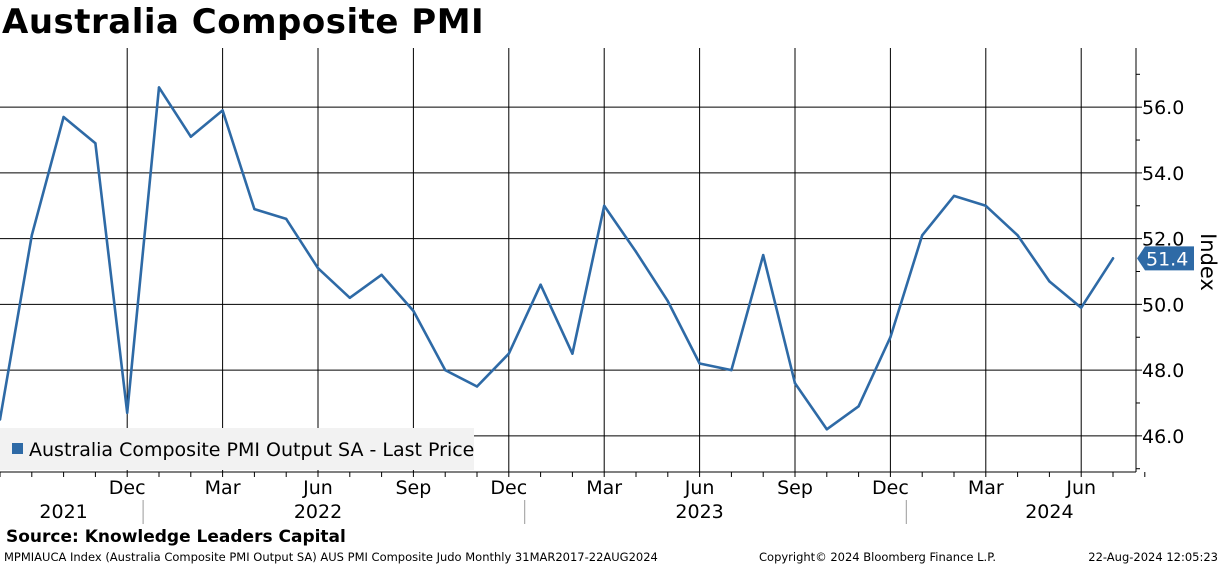 The height and width of the screenshot is (566, 1224). I want to click on y-tick-label: 50.0, so click(1163, 305).